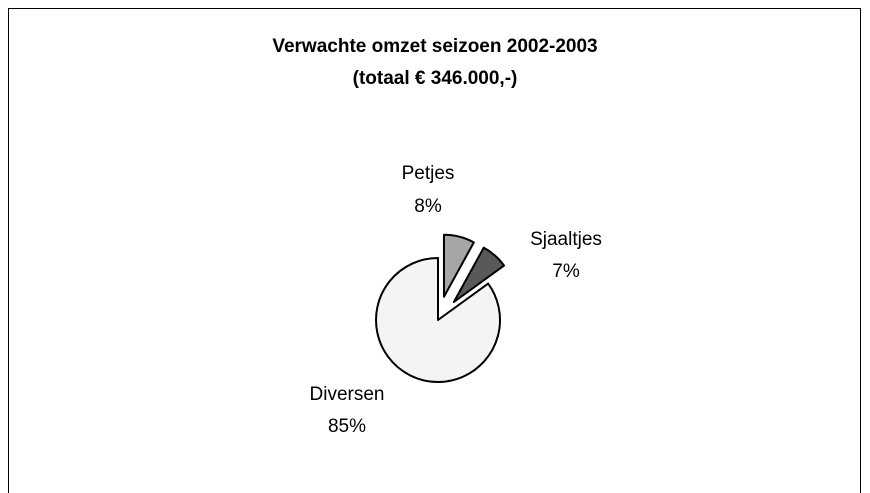  I want to click on chart-title: Verwachte omzet seizoen 2002-2003, so click(434, 46).